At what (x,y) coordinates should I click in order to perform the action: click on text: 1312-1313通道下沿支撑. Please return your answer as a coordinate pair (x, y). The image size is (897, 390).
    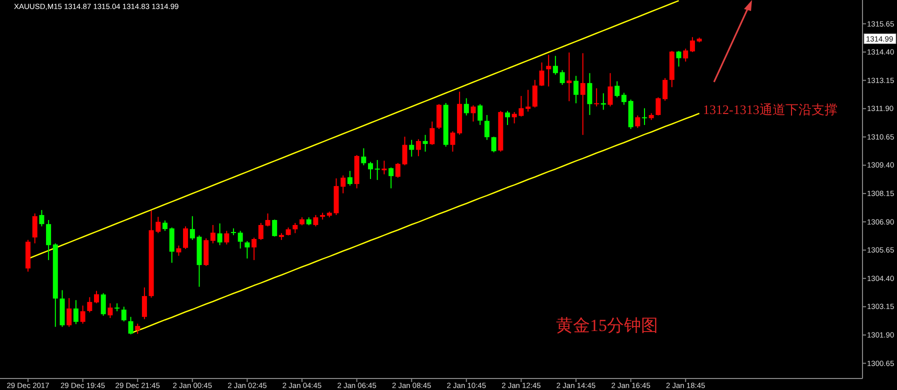
    Looking at the image, I should click on (770, 109).